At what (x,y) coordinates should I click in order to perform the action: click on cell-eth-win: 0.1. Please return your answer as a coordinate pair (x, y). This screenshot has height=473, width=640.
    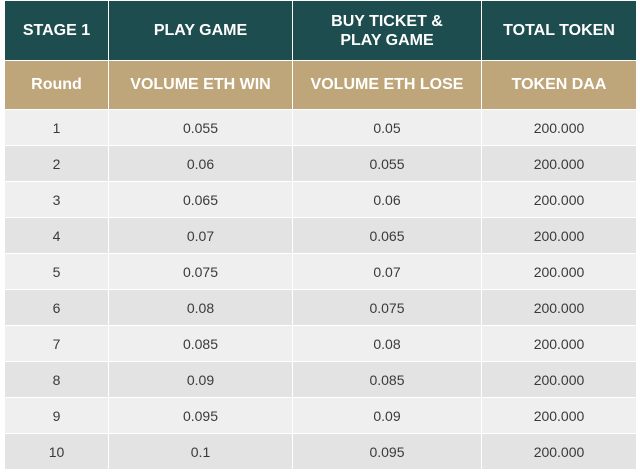
    Looking at the image, I should click on (200, 451).